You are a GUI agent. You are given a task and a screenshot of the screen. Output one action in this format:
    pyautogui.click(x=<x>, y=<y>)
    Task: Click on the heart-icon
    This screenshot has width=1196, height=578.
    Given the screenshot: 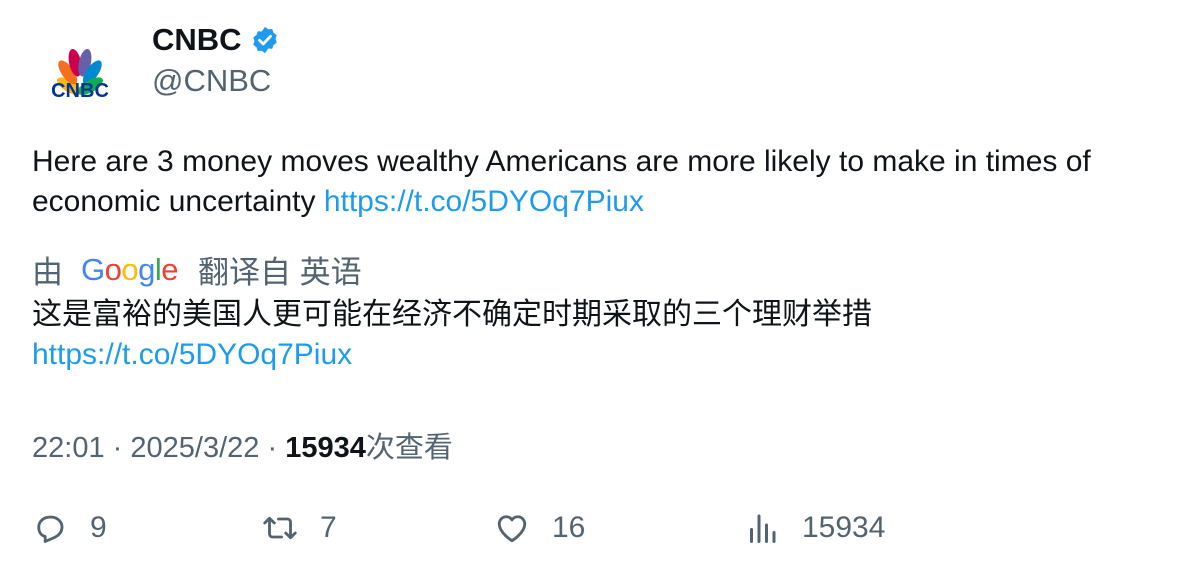 What is the action you would take?
    pyautogui.click(x=512, y=529)
    